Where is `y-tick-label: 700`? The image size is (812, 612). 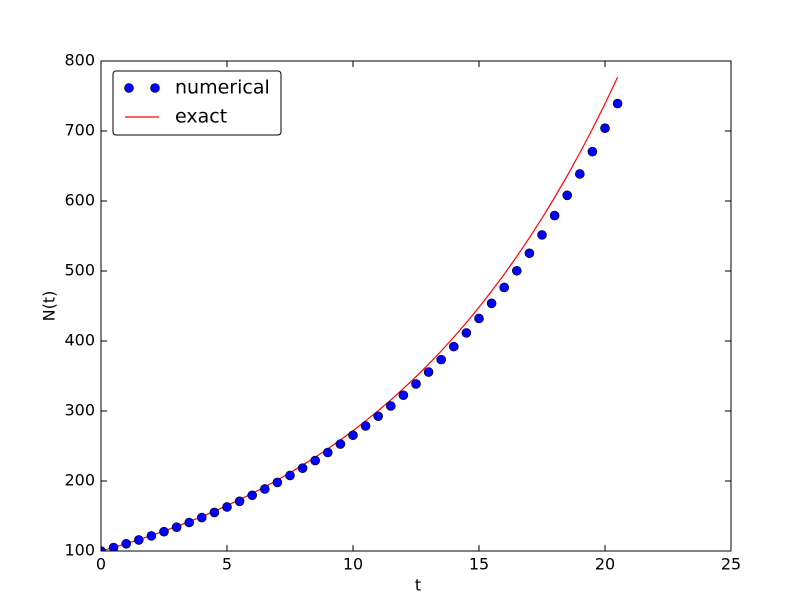
y-tick-label: 700 is located at coordinates (79, 130).